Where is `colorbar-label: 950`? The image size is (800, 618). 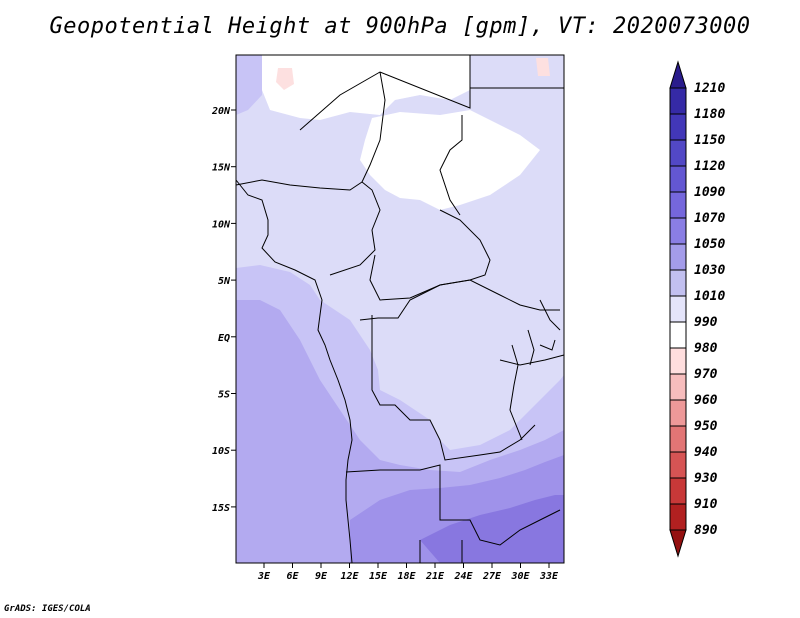
colorbar-label: 950 is located at coordinates (706, 426).